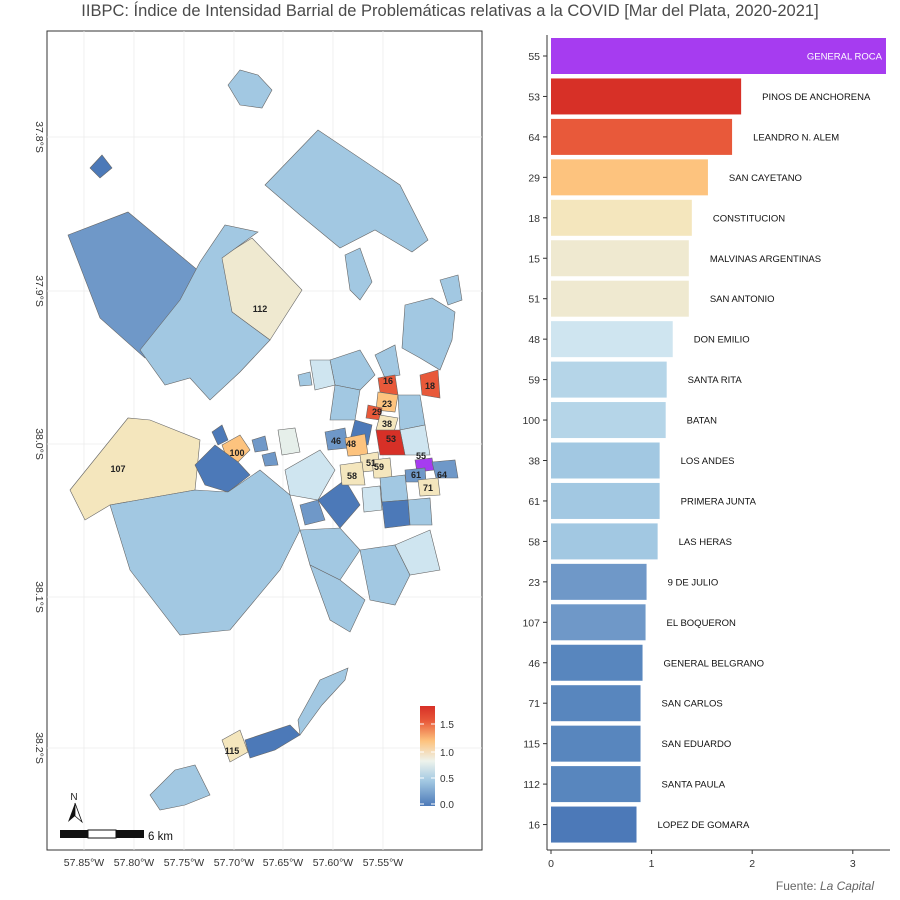 The image size is (900, 900). I want to click on map-y-tick: 38.0°S, so click(39, 444).